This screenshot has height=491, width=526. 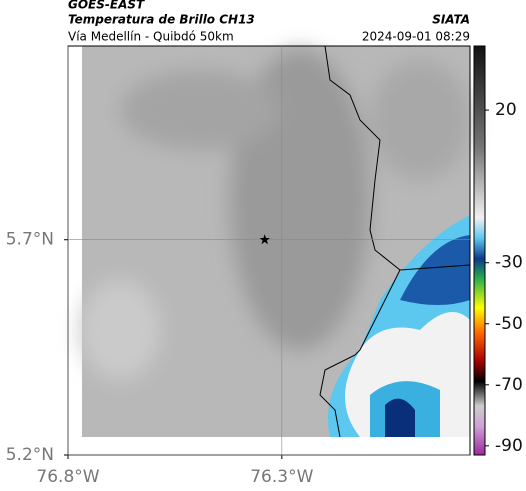 What do you see at coordinates (281, 477) in the screenshot?
I see `x-tick-label: 76.3°W` at bounding box center [281, 477].